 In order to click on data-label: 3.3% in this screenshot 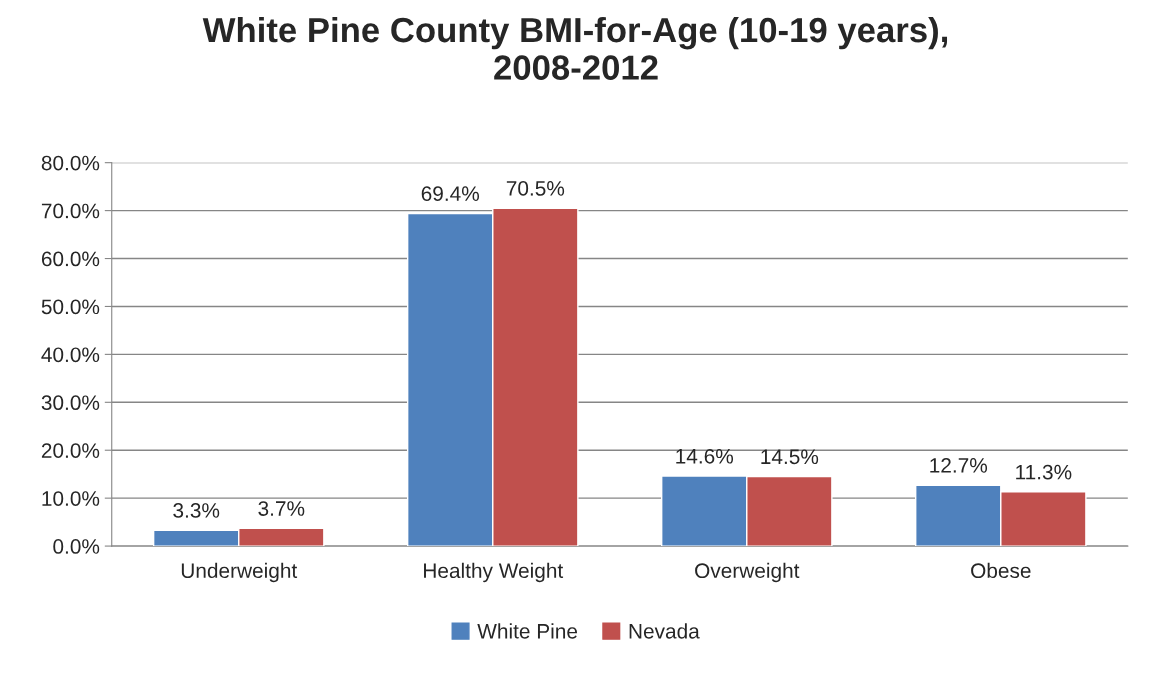, I will do `click(196, 510)`.